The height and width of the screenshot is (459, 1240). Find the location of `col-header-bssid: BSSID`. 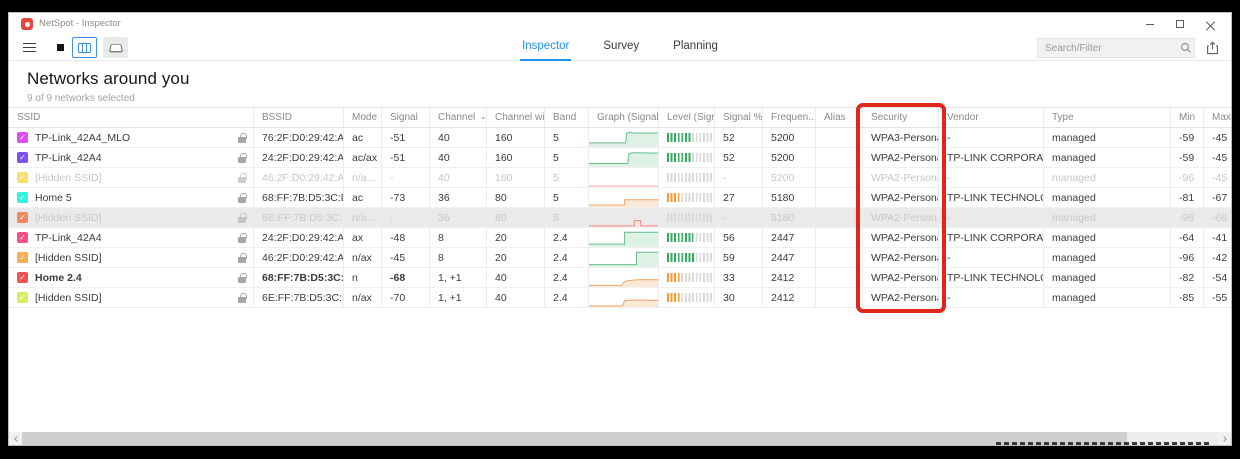

col-header-bssid: BSSID is located at coordinates (299, 117).